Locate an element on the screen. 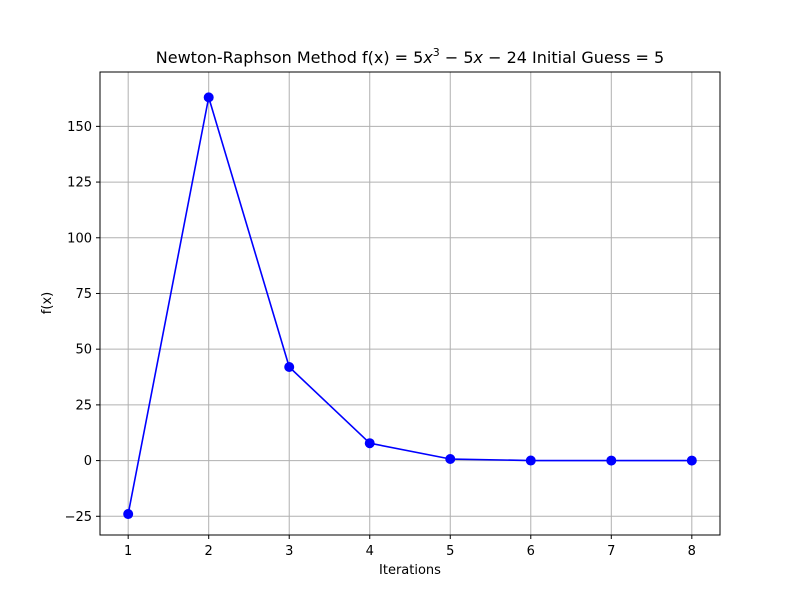 The image size is (800, 600). y-axis-ticks: −25 0 25 50 75 100 125 150 is located at coordinates (82, 322).